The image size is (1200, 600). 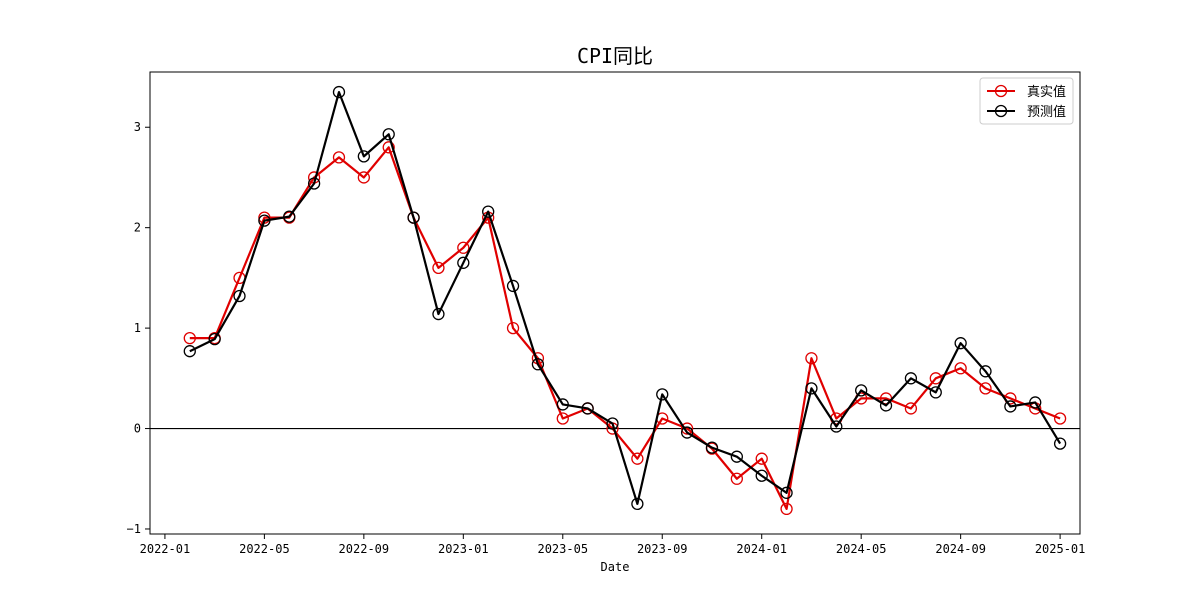 I want to click on y-tick-label: 0, so click(x=137, y=429).